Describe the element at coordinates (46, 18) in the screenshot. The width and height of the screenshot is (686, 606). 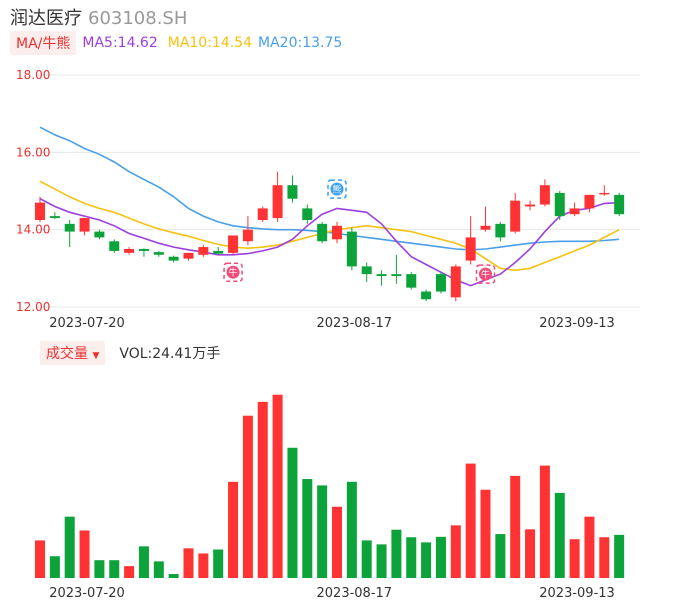
I see `stock-name: 润达医疗` at that location.